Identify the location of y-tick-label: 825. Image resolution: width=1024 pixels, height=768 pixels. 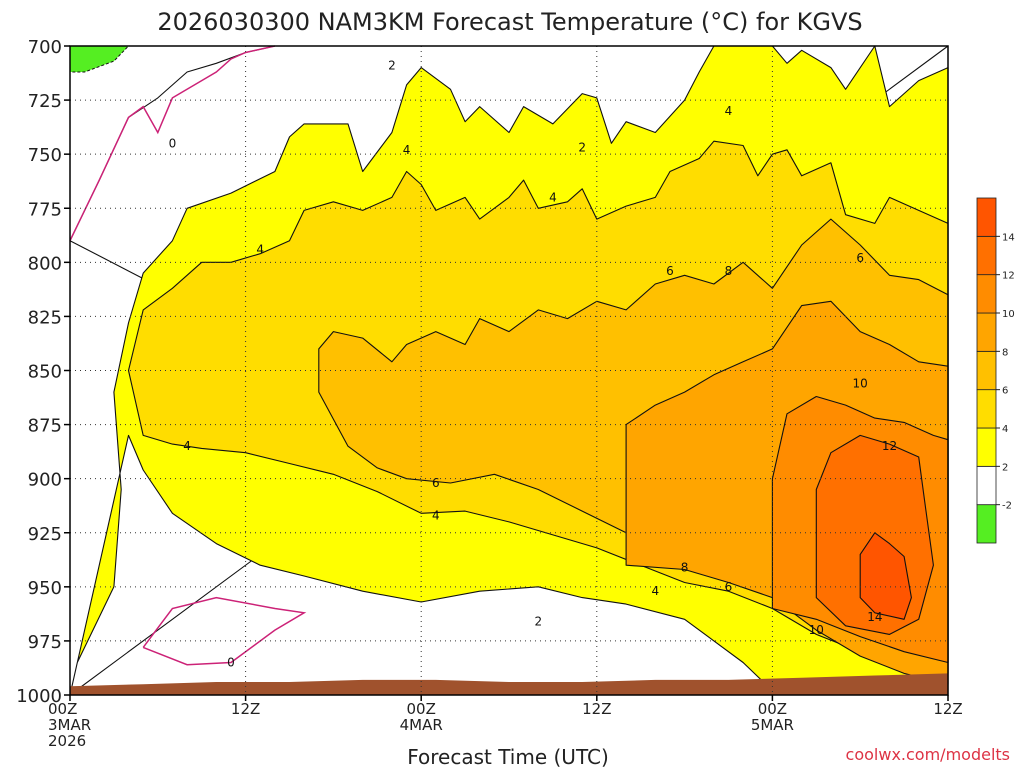
(45, 317).